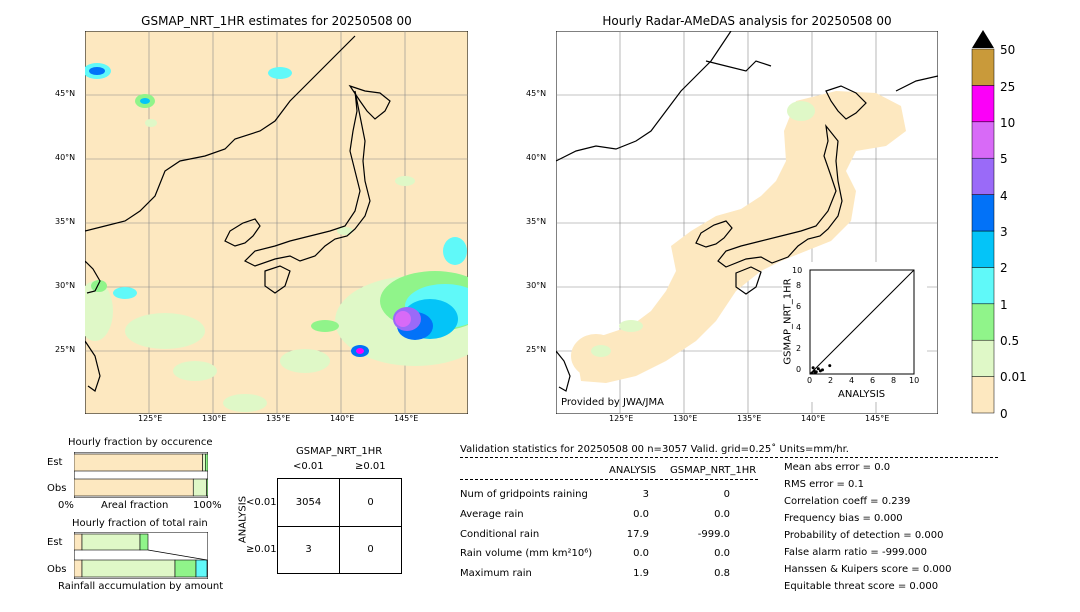 The height and width of the screenshot is (612, 1080). I want to click on validation-divider, so click(729, 457).